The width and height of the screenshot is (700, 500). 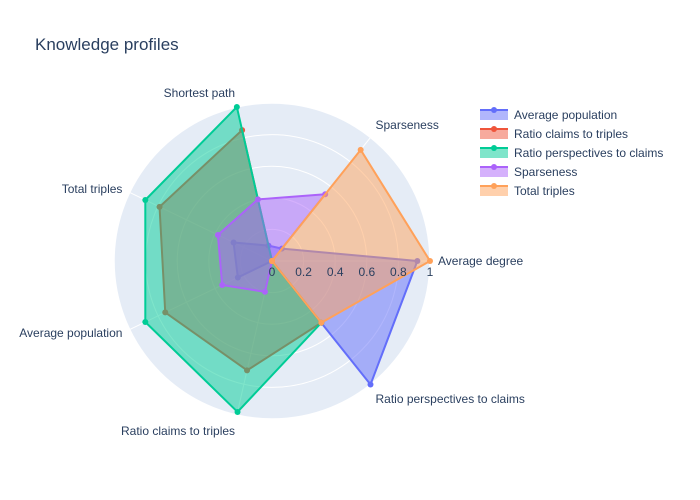 What do you see at coordinates (449, 399) in the screenshot?
I see `axis-label: Ratio perspectives to claims` at bounding box center [449, 399].